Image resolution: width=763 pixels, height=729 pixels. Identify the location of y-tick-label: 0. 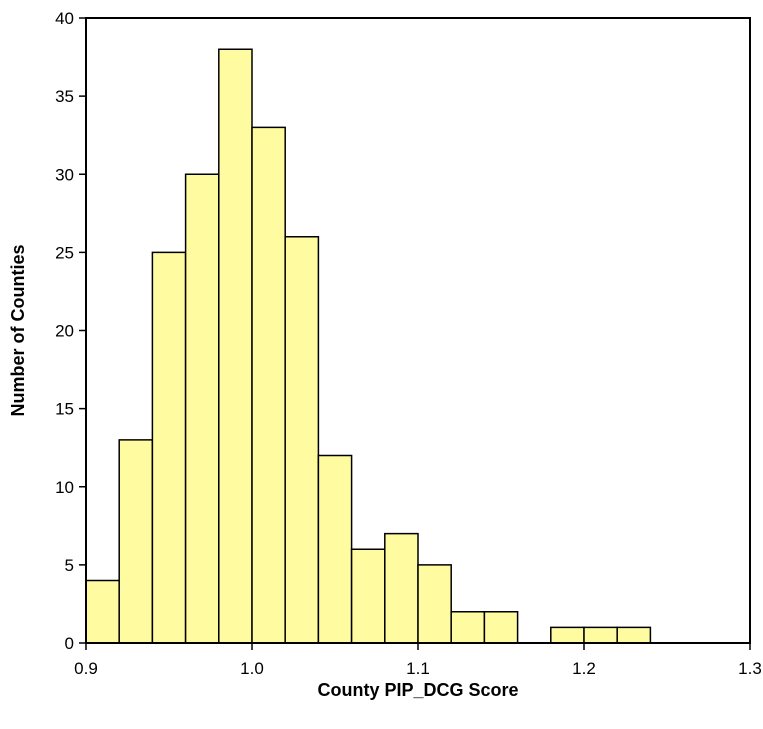
(69, 643).